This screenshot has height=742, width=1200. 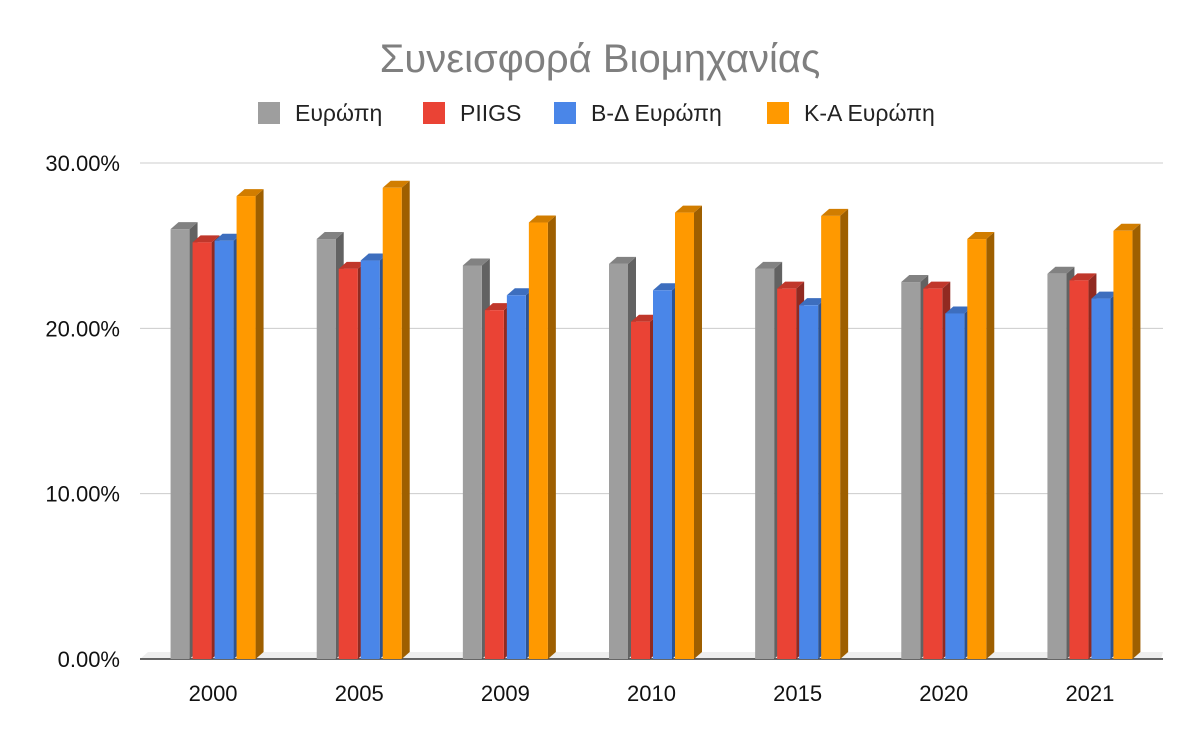 I want to click on y-tick-label: 10.00%, so click(x=82, y=494).